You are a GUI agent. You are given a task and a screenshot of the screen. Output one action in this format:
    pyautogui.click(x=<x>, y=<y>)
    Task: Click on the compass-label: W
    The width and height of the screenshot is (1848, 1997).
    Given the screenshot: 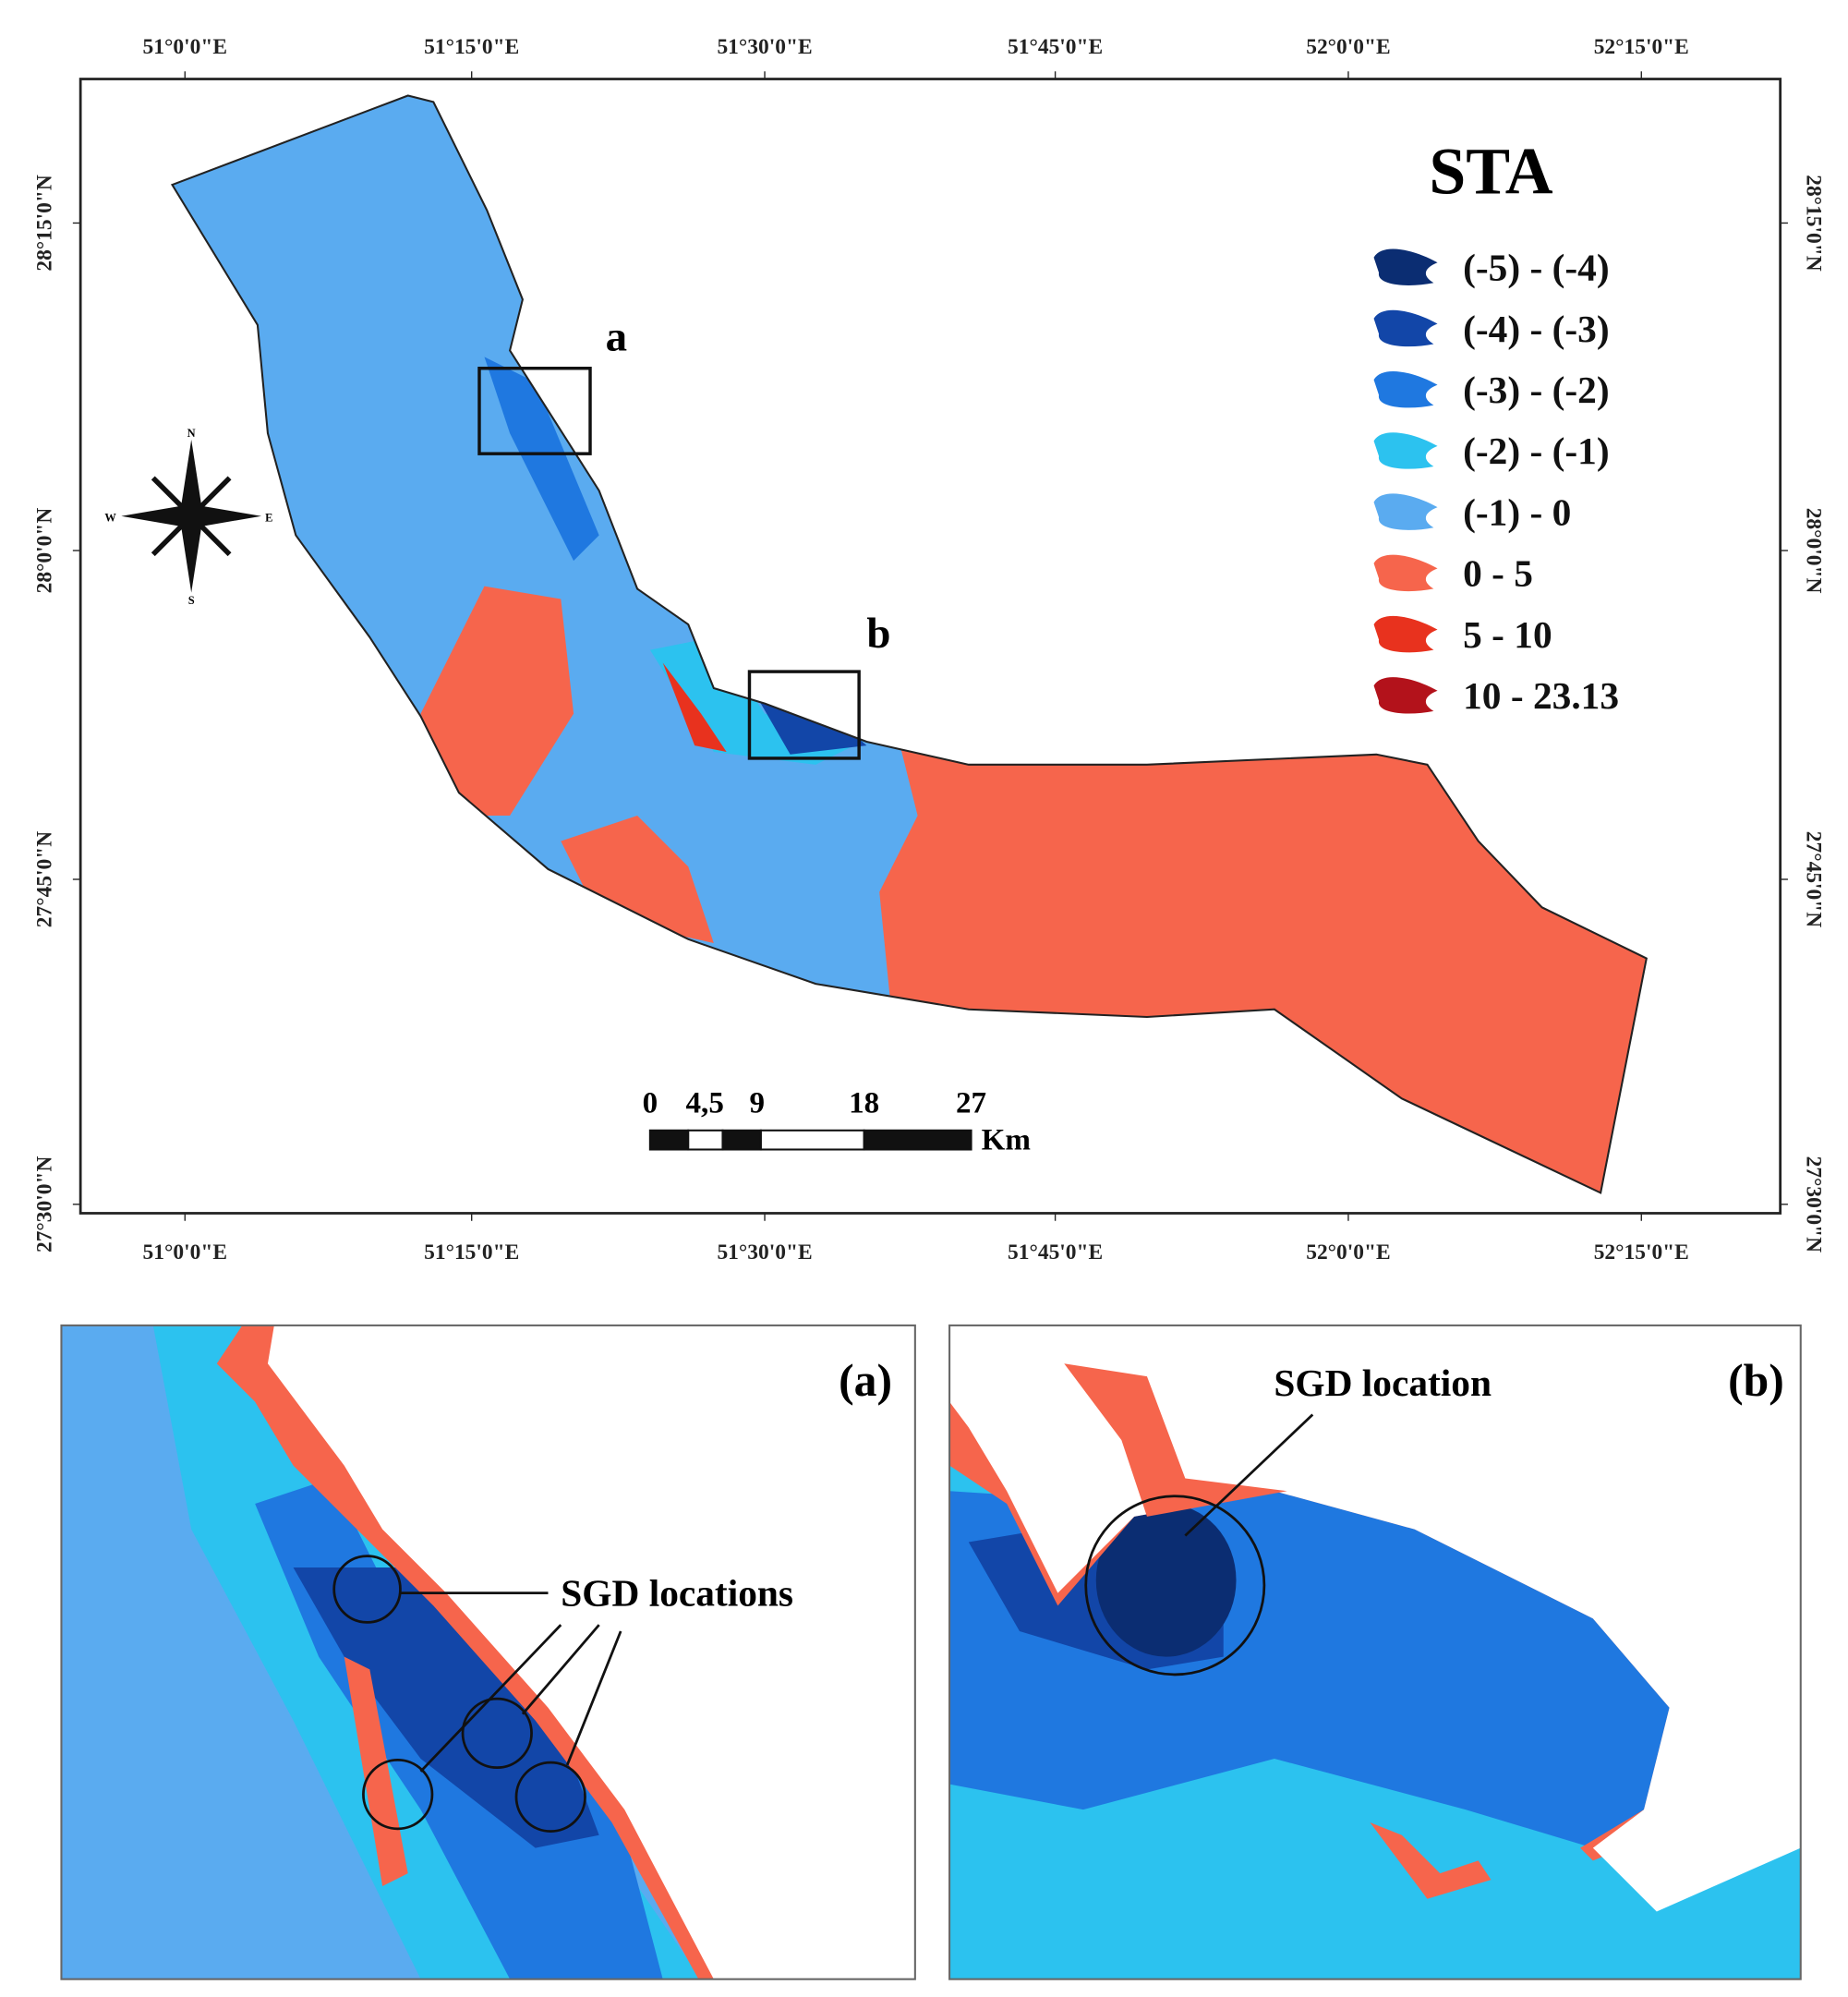 What is the action you would take?
    pyautogui.click(x=110, y=517)
    